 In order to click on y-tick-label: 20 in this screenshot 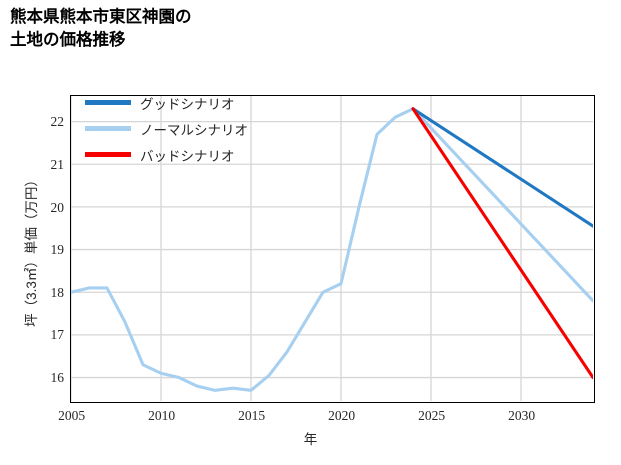, I will do `click(57, 207)`.